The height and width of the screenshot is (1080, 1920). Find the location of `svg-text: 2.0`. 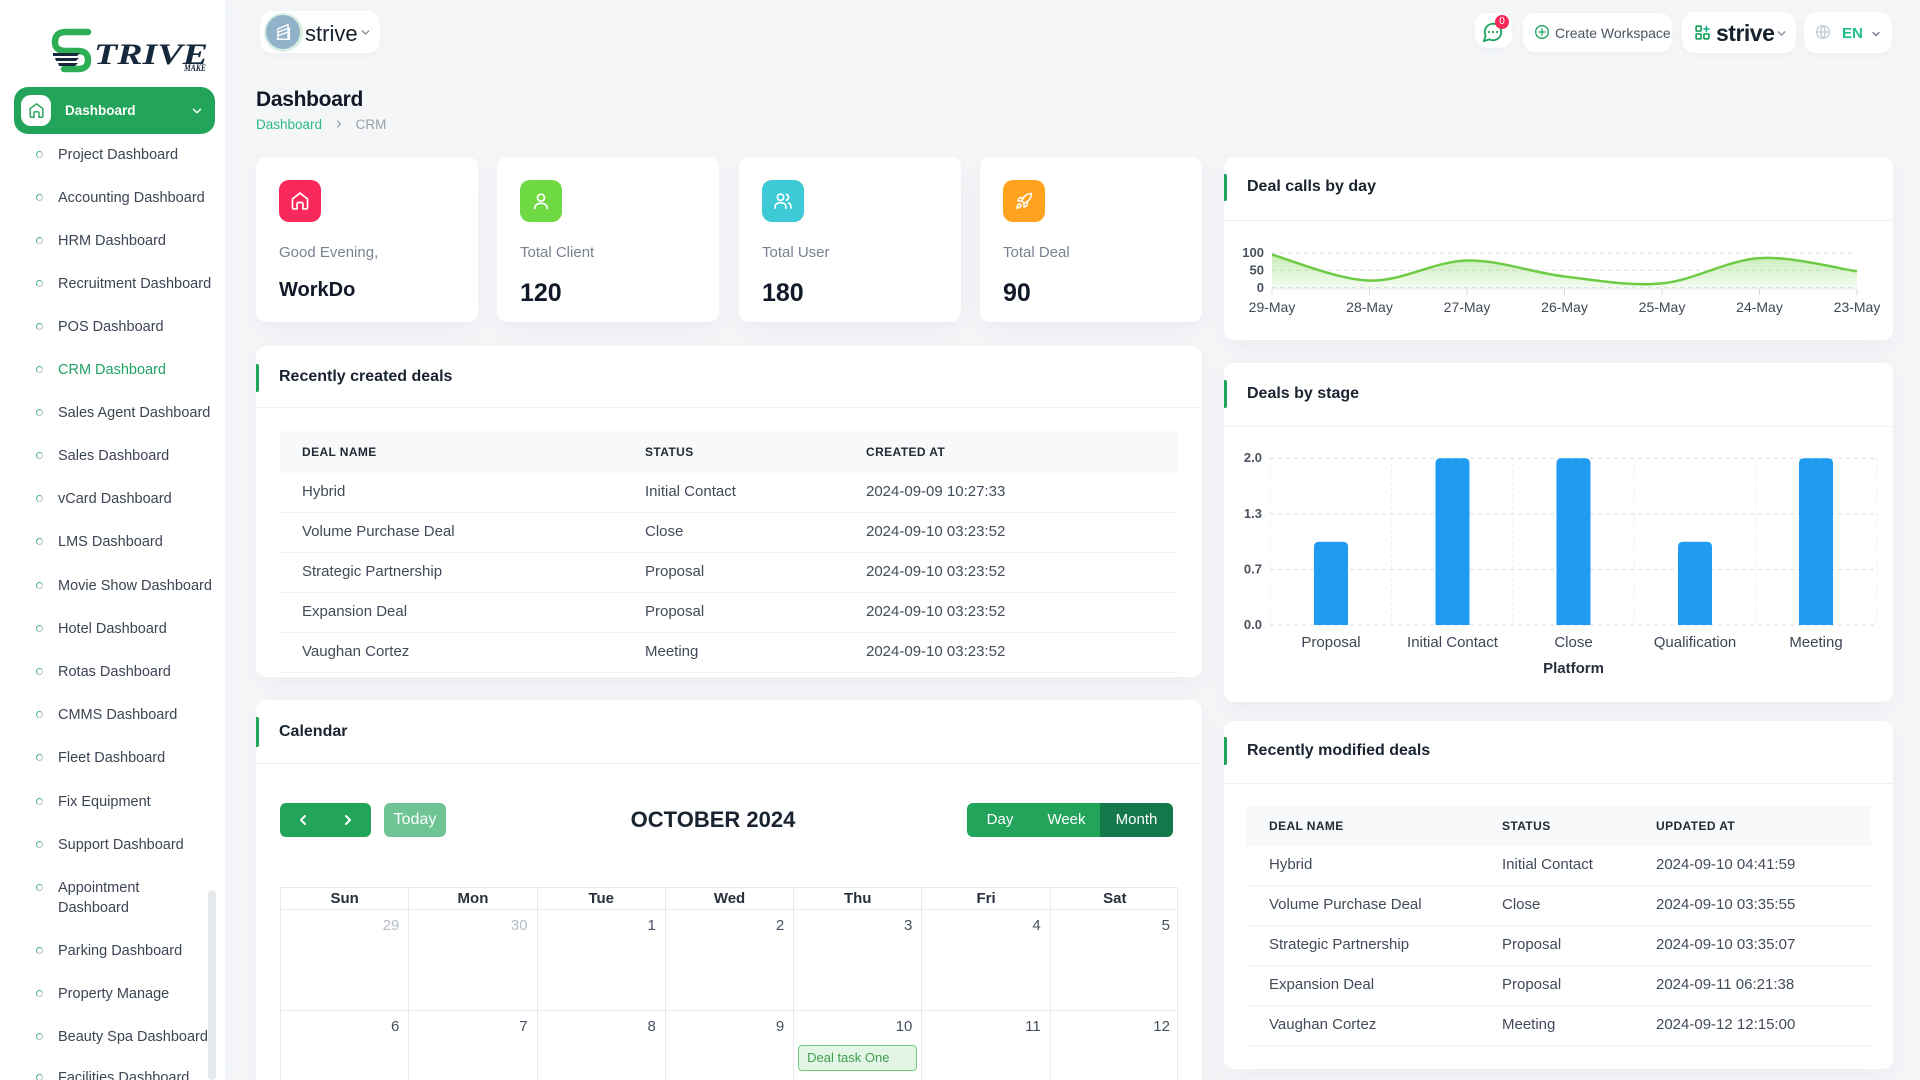

svg-text: 2.0 is located at coordinates (1253, 457).